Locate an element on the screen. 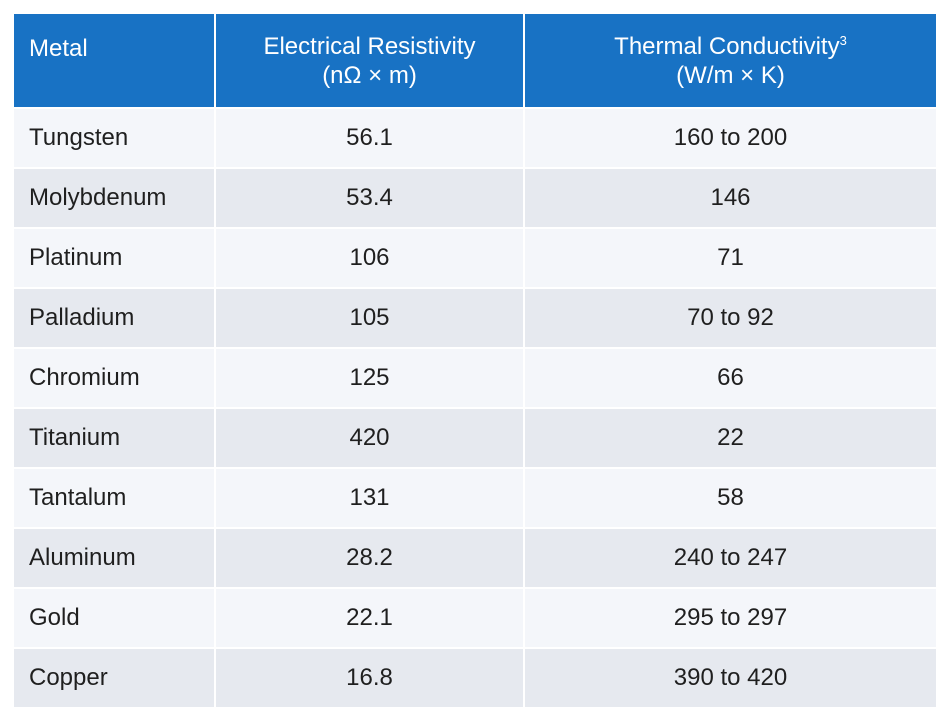  cell-metal: Copper is located at coordinates (114, 677).